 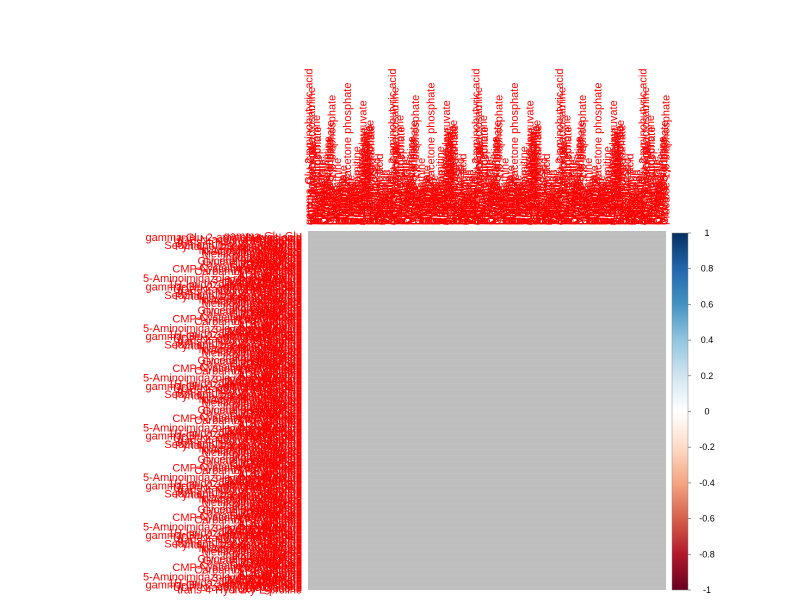 I want to click on column-label: Kynurenine, so click(x=382, y=197).